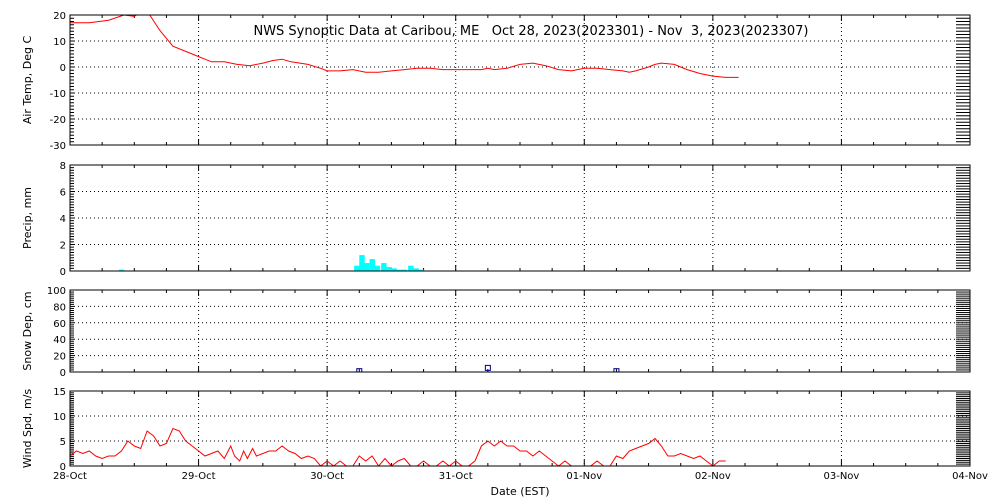 The height and width of the screenshot is (500, 1000). Describe the element at coordinates (58, 146) in the screenshot. I see `y-tick-label: -30` at that location.